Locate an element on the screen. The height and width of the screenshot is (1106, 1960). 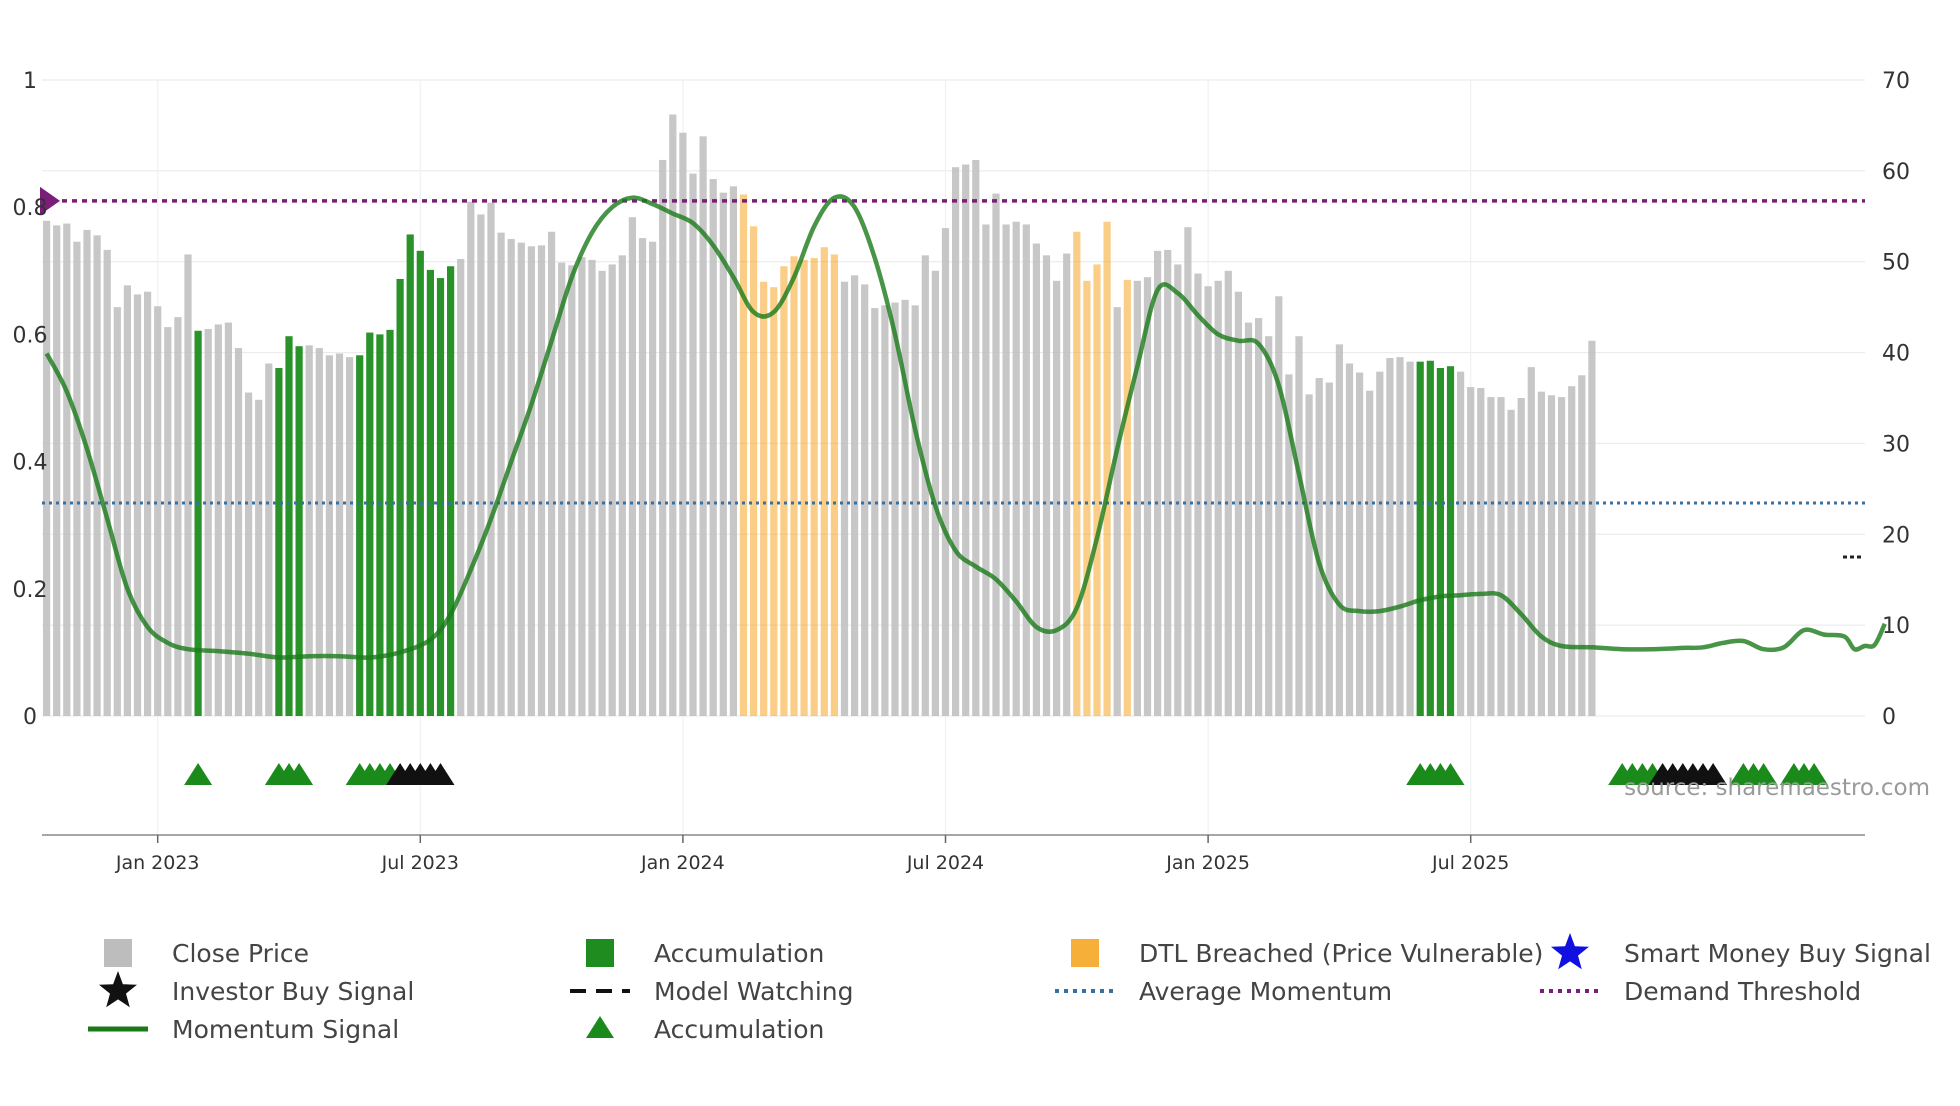
right-axis-tick-label: 20 is located at coordinates (1896, 535).